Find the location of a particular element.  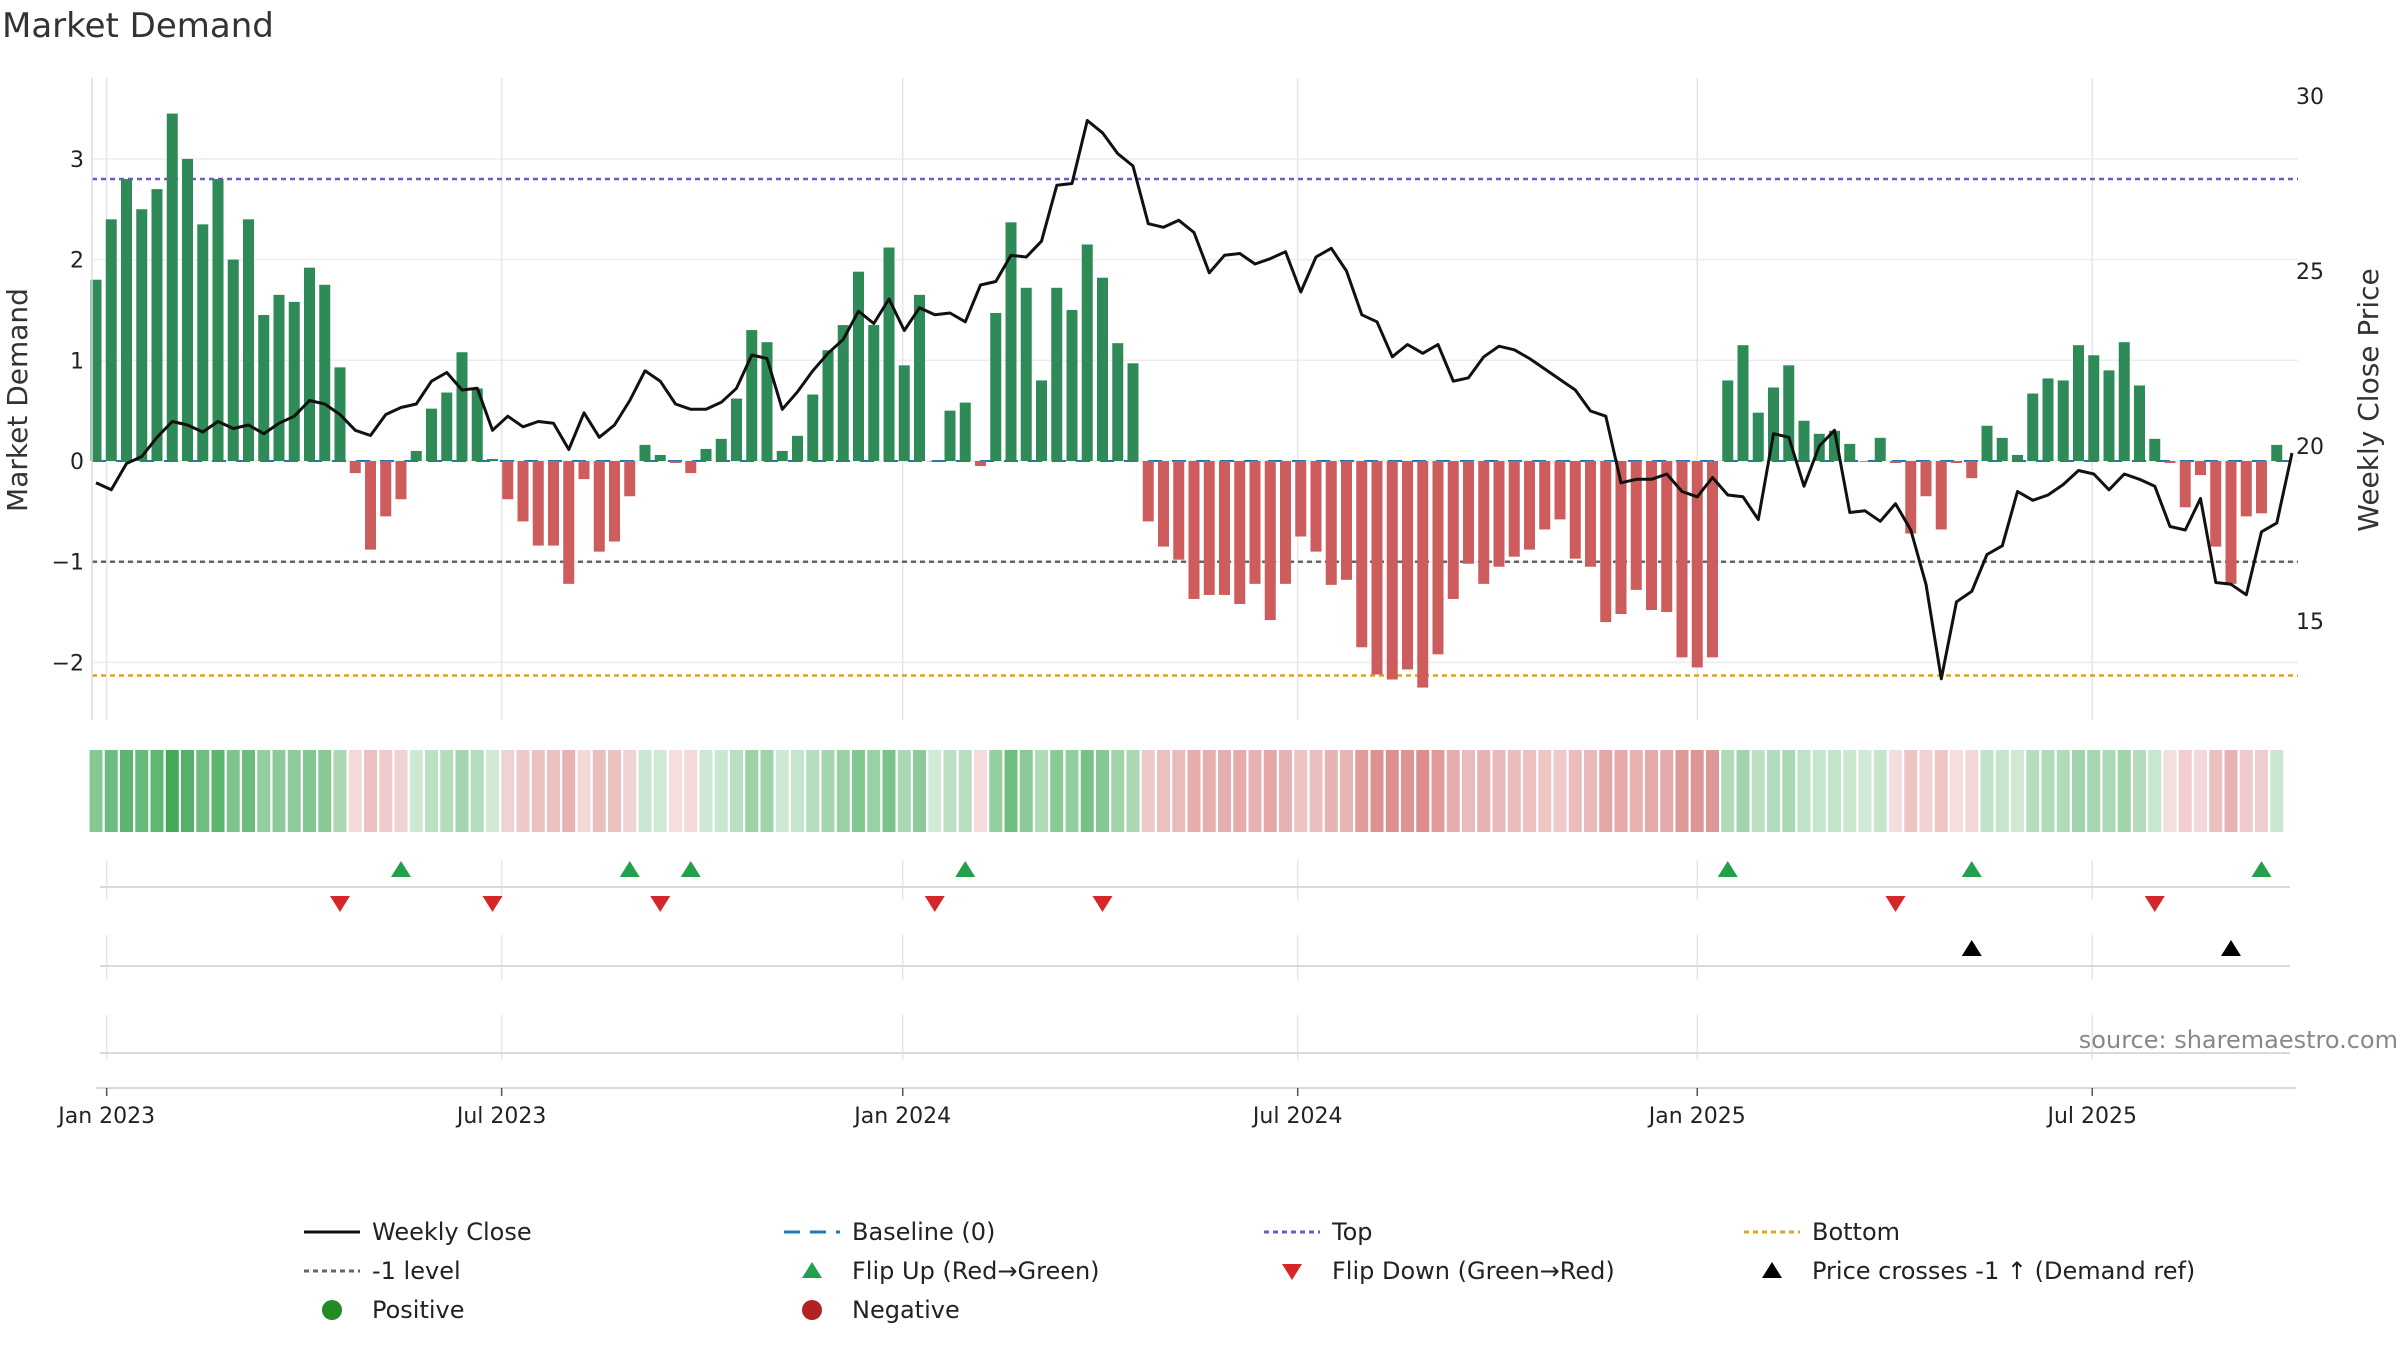

price-cross-marker is located at coordinates (1971, 948).